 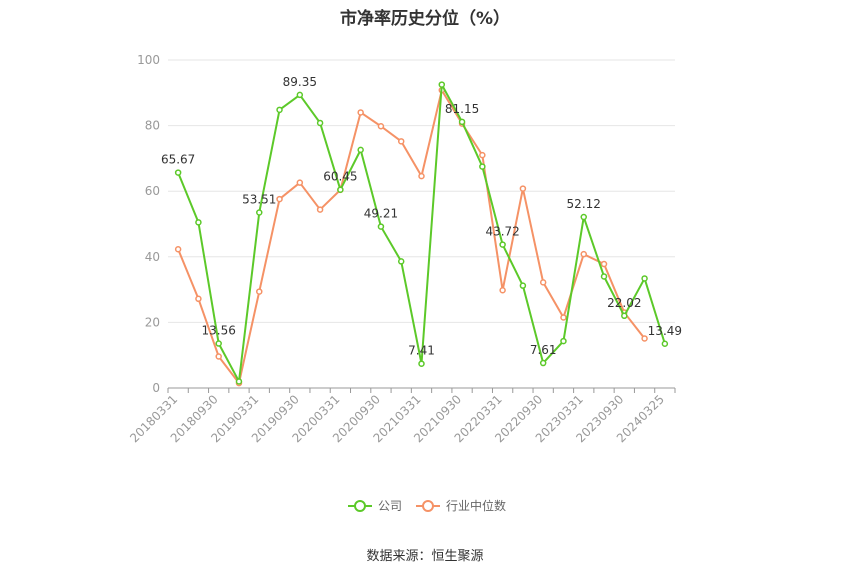 What do you see at coordinates (543, 350) in the screenshot?
I see `data-label: 7.61` at bounding box center [543, 350].